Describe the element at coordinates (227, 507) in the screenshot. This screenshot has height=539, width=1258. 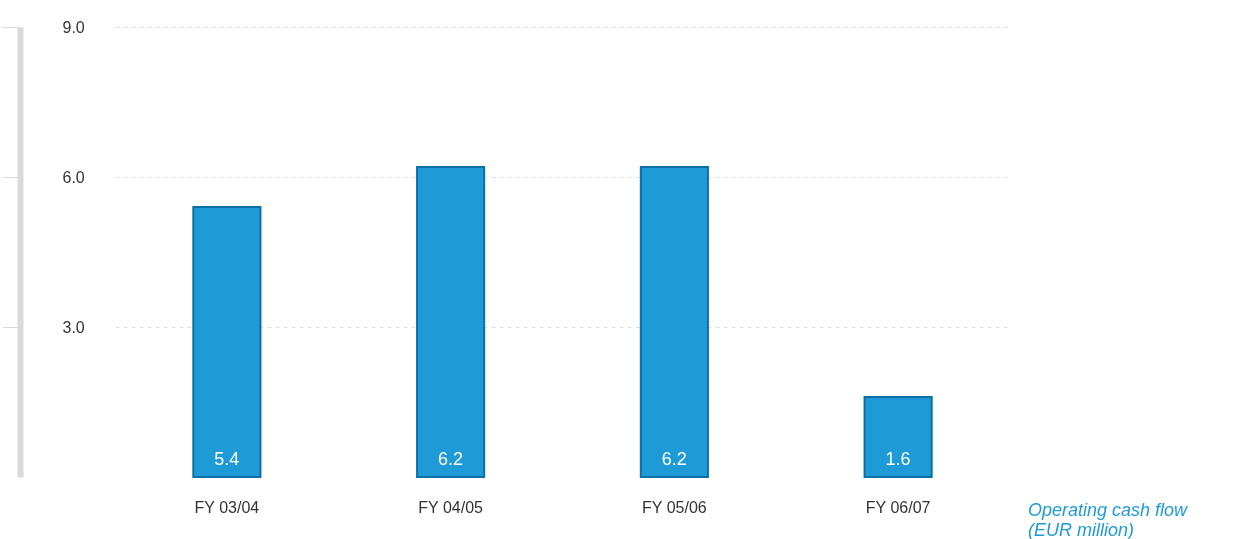
I see `x-tick-label: FY 03/04` at that location.